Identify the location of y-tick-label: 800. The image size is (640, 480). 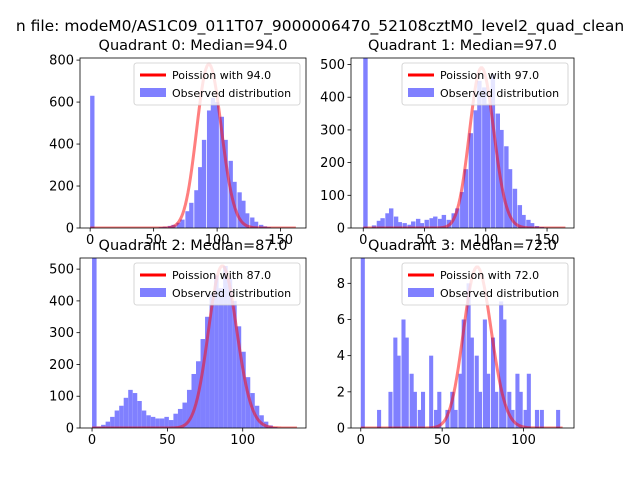
(61, 61).